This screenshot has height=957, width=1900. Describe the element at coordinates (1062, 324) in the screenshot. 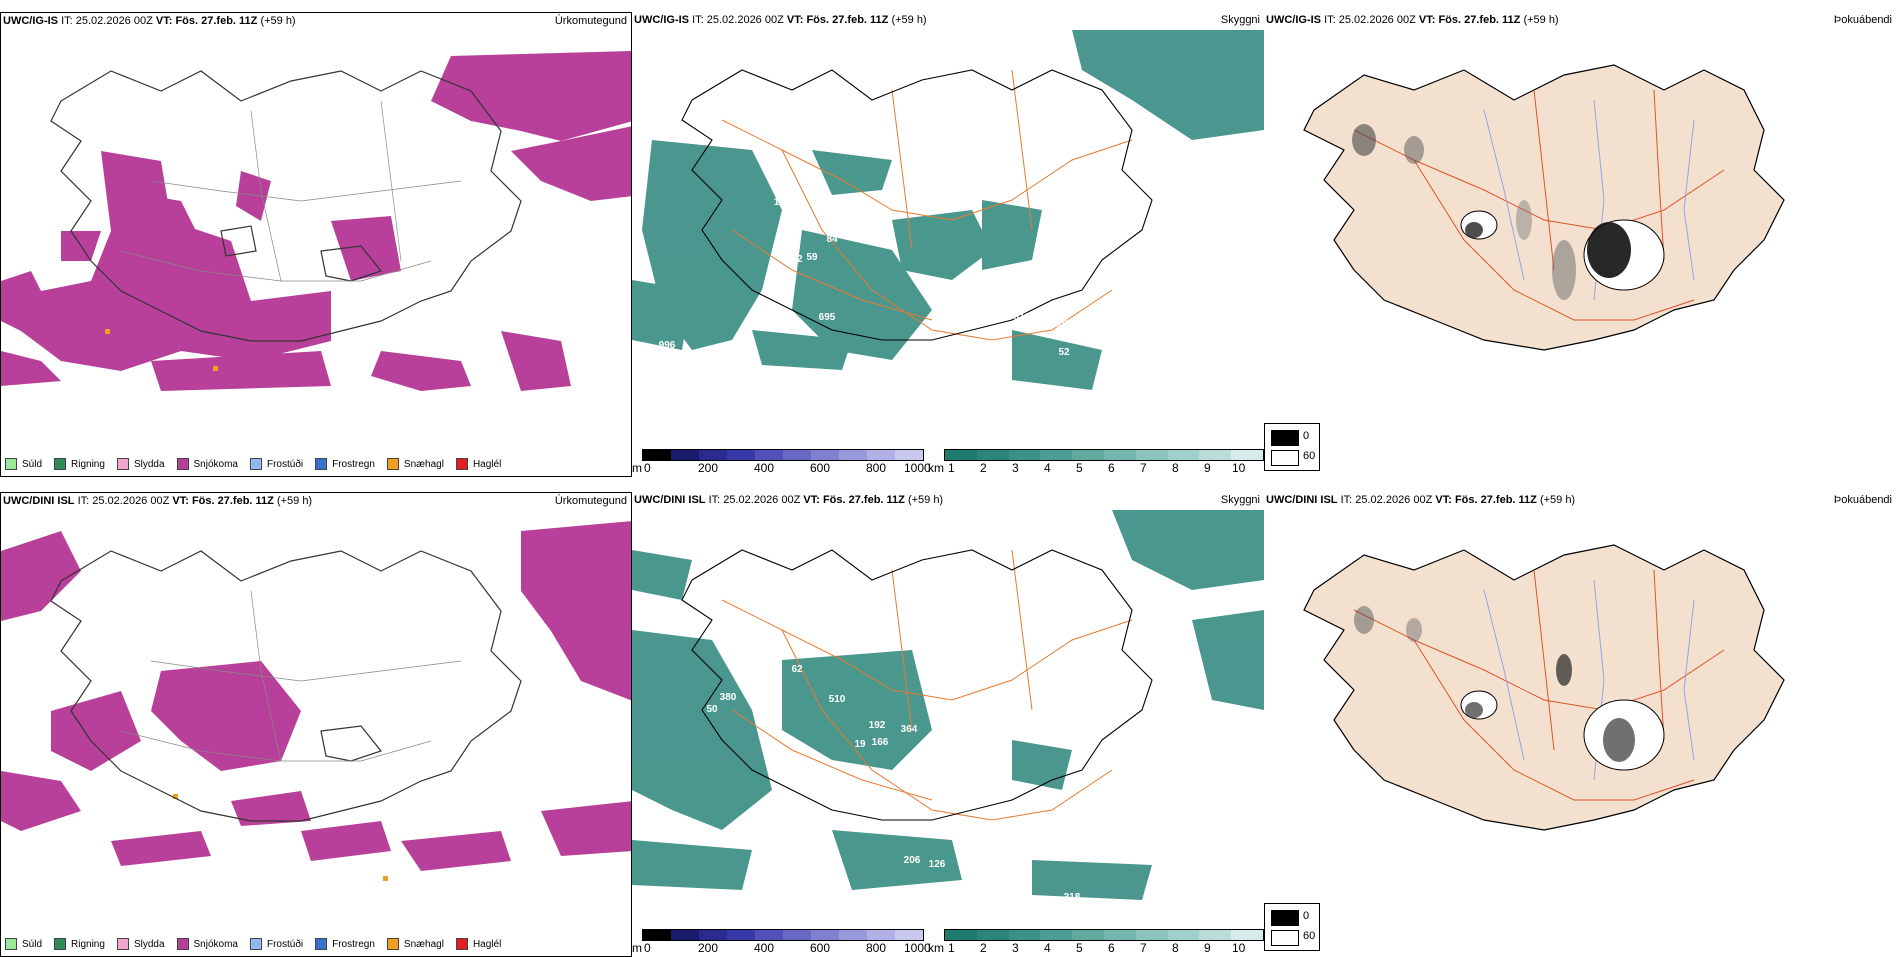

I see `cloud-label: 16` at that location.